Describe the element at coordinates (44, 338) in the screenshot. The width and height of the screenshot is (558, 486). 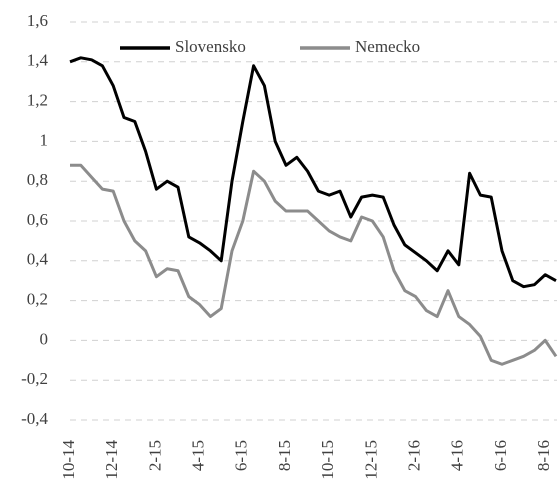
I see `y-tick-label: 0` at that location.